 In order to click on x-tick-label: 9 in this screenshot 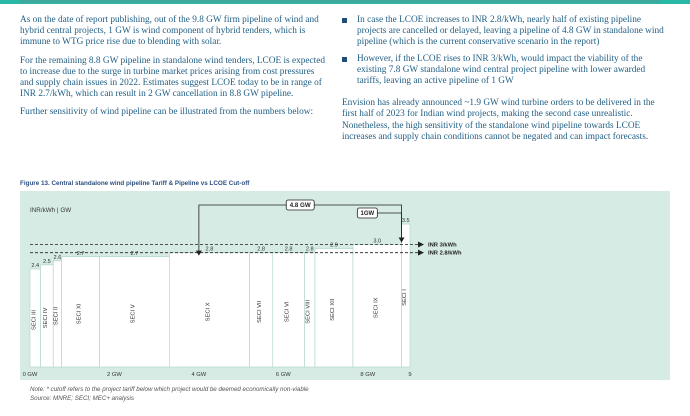, I will do `click(409, 375)`.